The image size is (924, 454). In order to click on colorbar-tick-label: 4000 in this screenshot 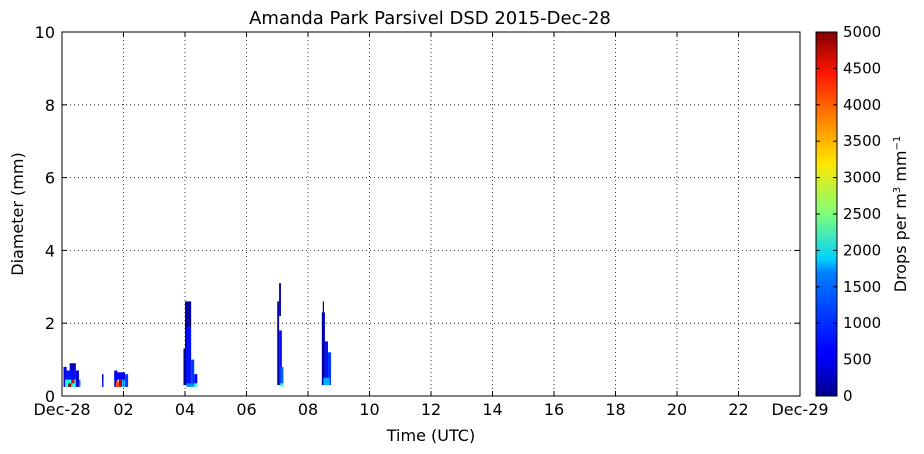, I will do `click(862, 105)`.